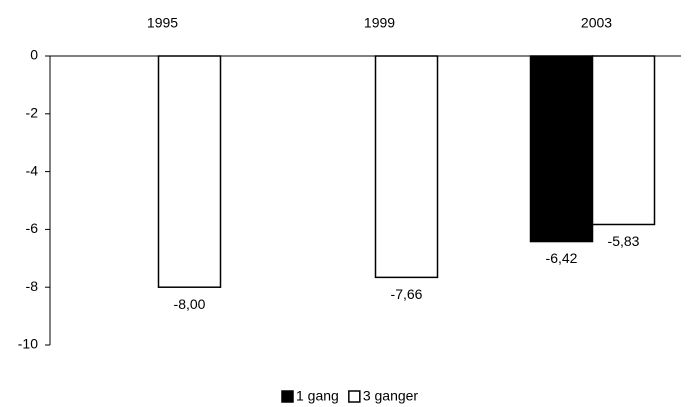 Image resolution: width=688 pixels, height=407 pixels. I want to click on legend-label: 1 gang, so click(317, 396).